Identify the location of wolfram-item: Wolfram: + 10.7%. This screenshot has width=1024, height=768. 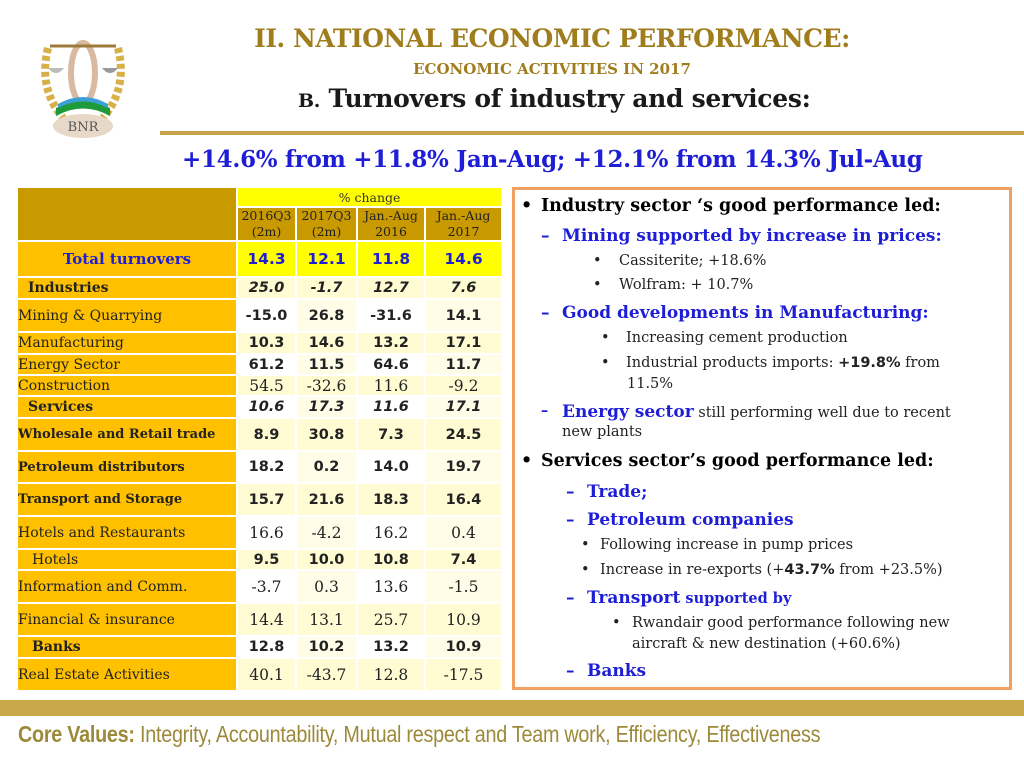
(686, 285).